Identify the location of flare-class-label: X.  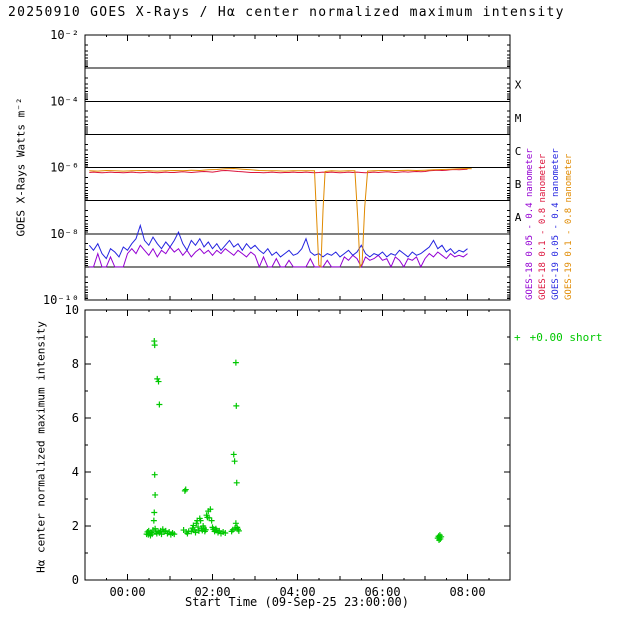
(518, 85).